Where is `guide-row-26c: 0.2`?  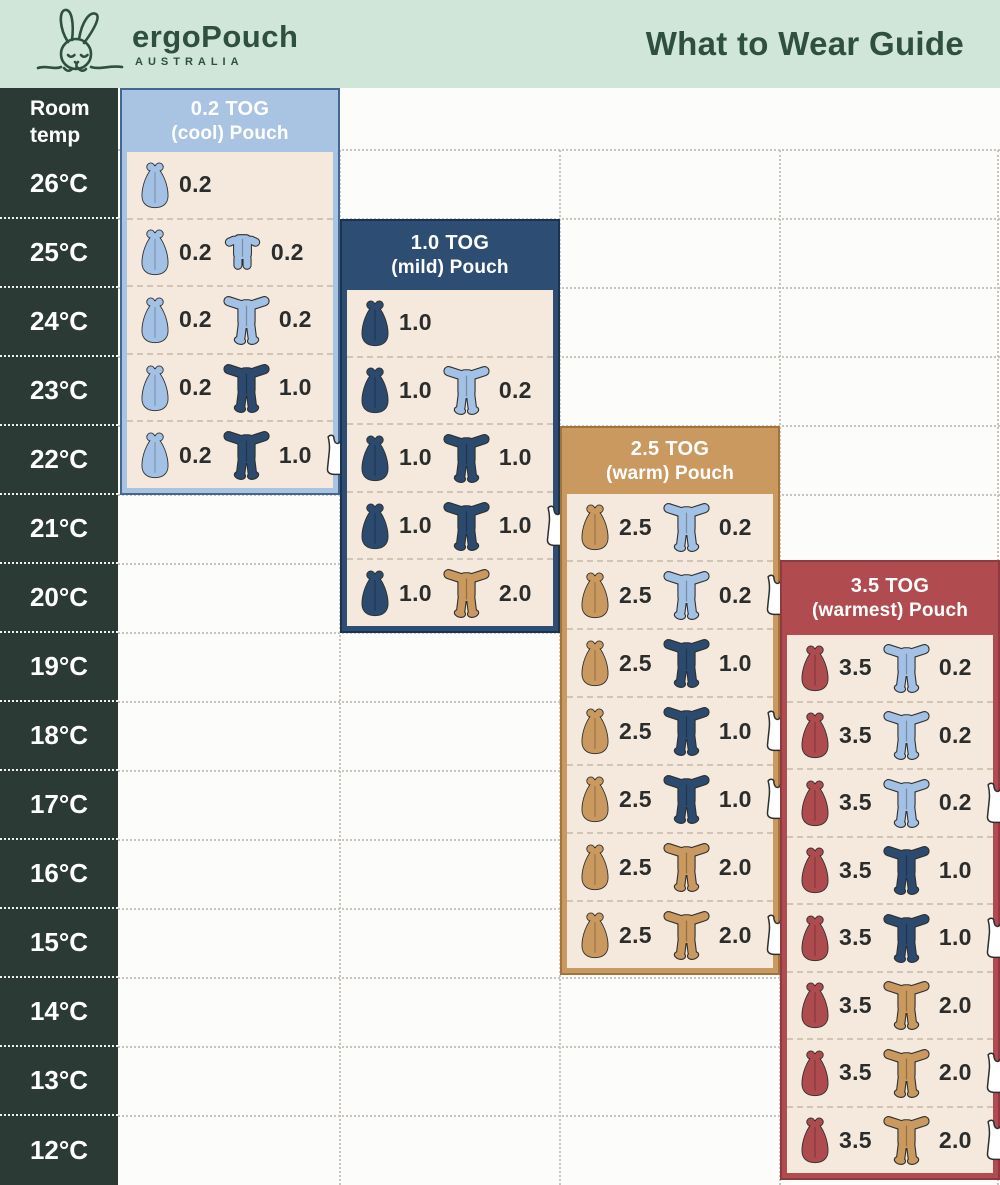
guide-row-26c: 0.2 is located at coordinates (230, 186).